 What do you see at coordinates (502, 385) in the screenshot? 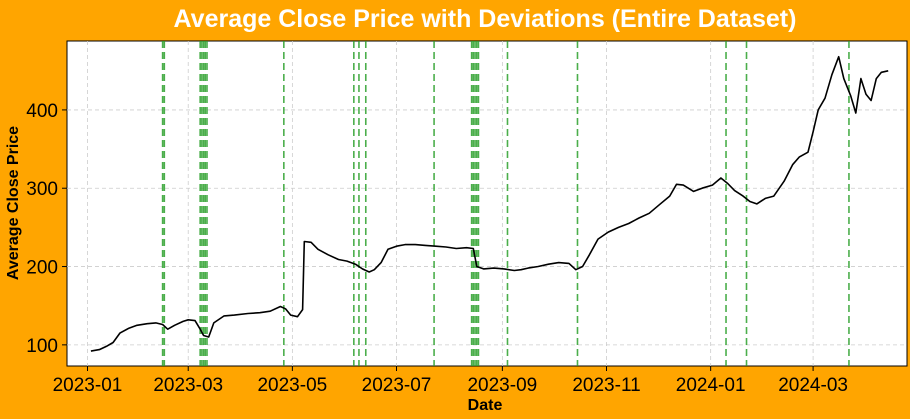
I see `x-tick-label: 2023-09` at bounding box center [502, 385].